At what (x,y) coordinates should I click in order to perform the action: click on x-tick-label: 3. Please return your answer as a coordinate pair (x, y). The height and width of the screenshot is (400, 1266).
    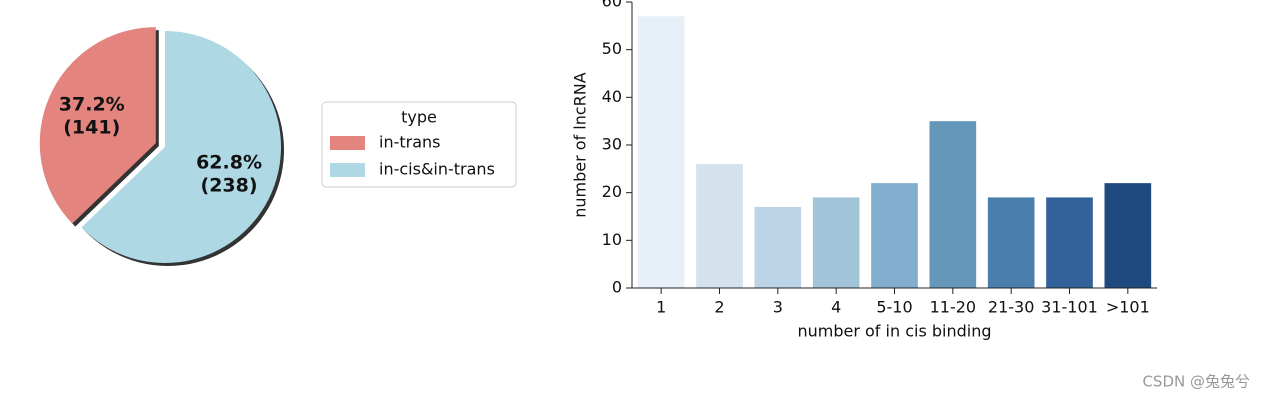
    Looking at the image, I should click on (778, 307).